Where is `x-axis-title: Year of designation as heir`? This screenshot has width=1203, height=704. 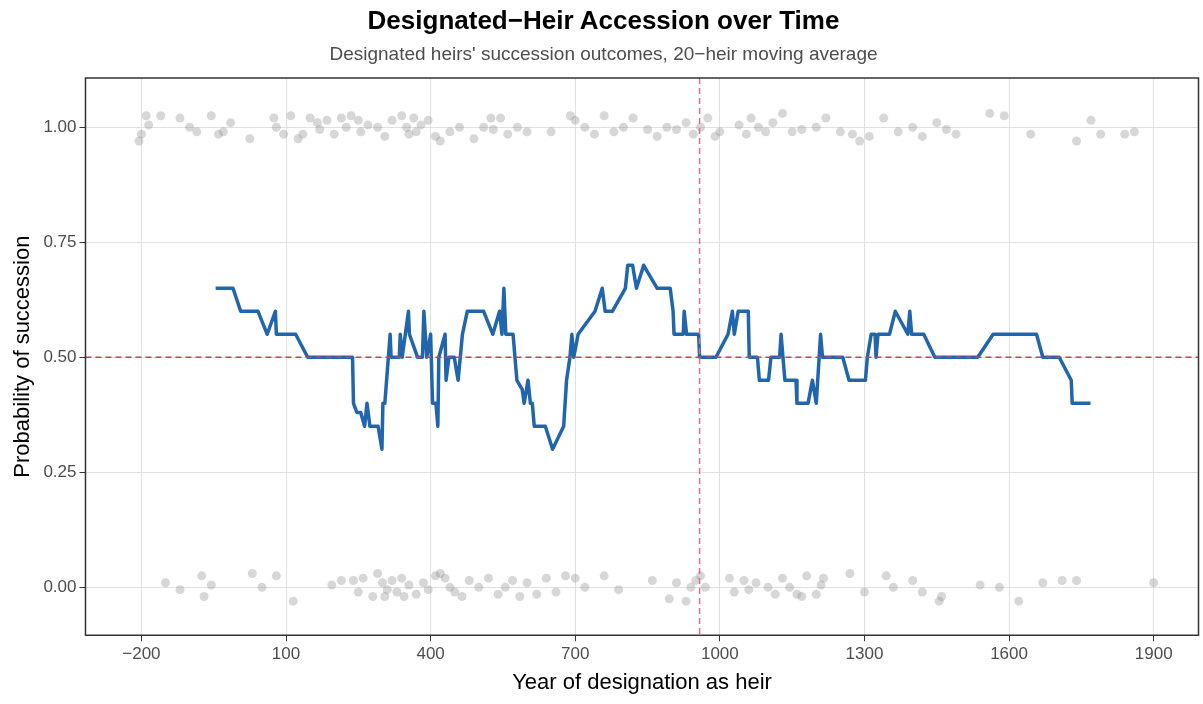 x-axis-title: Year of designation as heir is located at coordinates (642, 681).